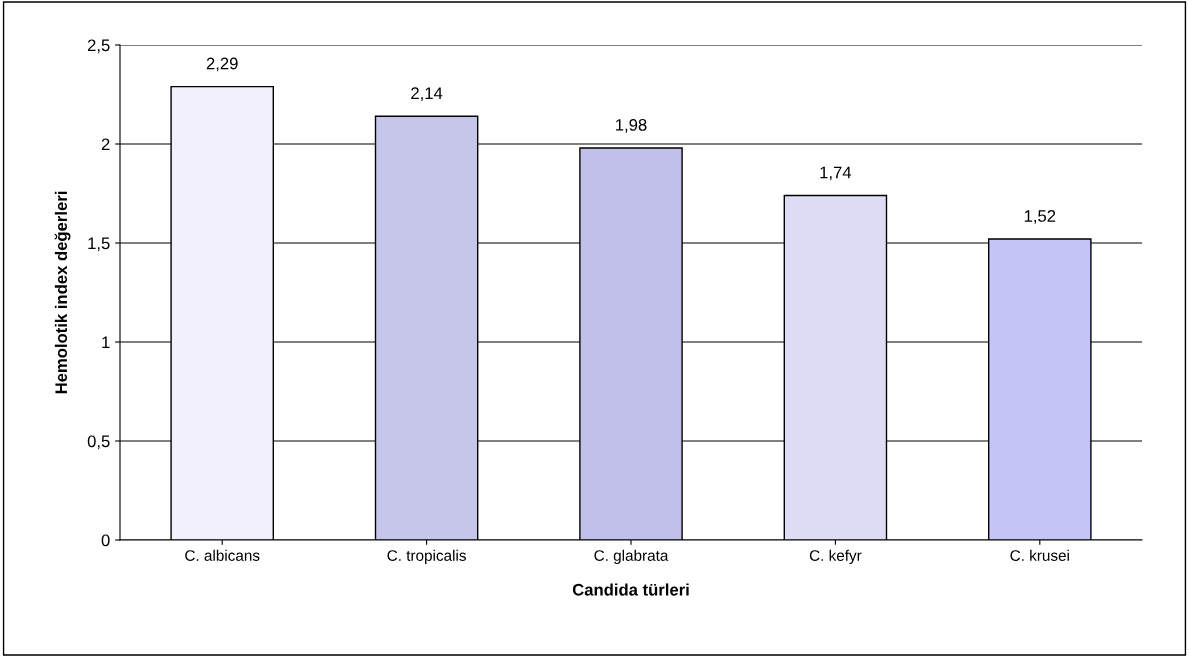 Image resolution: width=1189 pixels, height=657 pixels. What do you see at coordinates (630, 589) in the screenshot?
I see `x-axis-title: Candida türleri` at bounding box center [630, 589].